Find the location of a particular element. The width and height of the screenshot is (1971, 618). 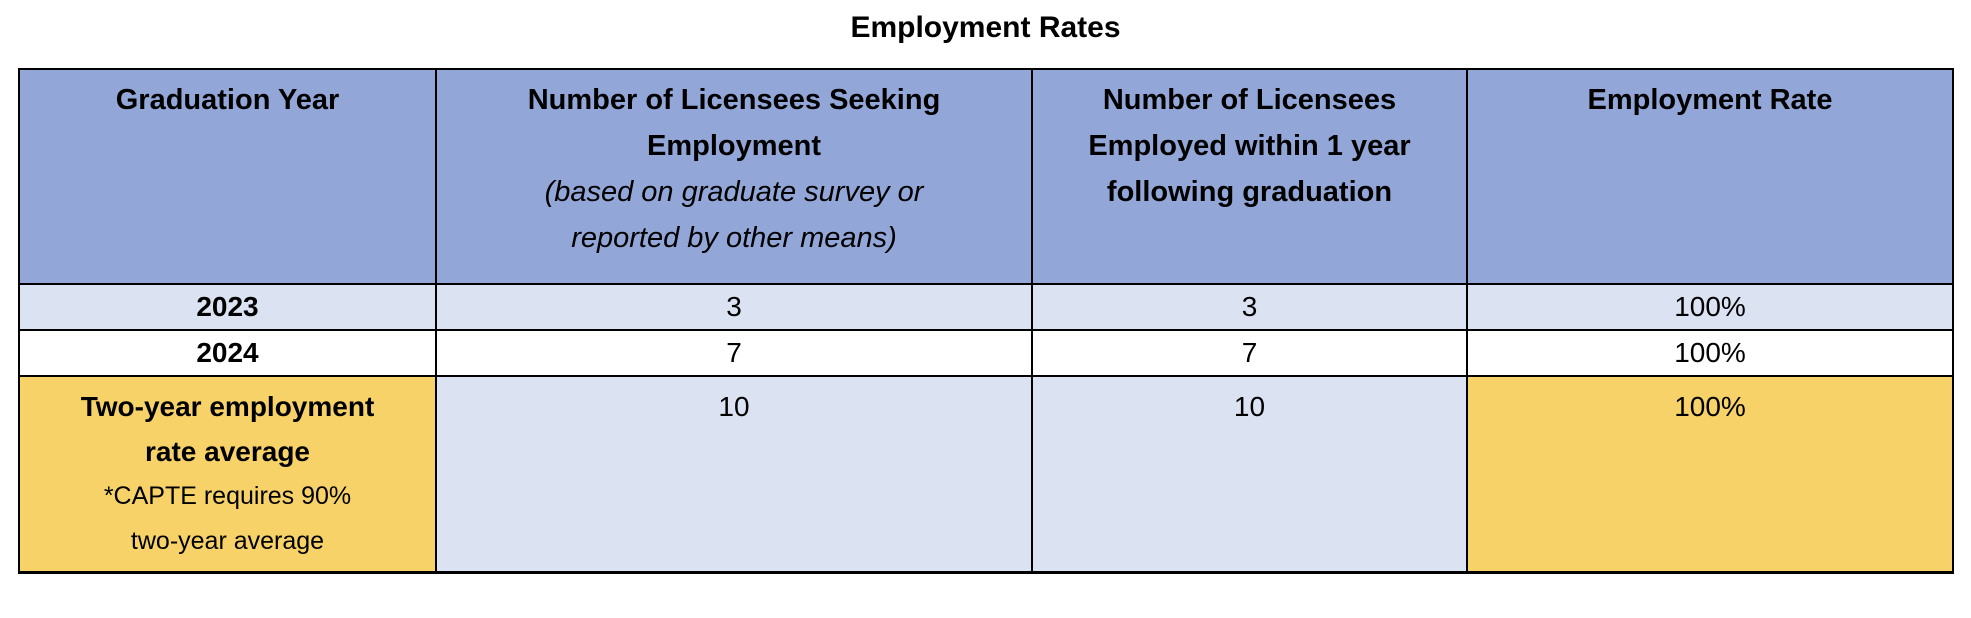

row-2023-cell-employment-rate: 100% is located at coordinates (1710, 307).